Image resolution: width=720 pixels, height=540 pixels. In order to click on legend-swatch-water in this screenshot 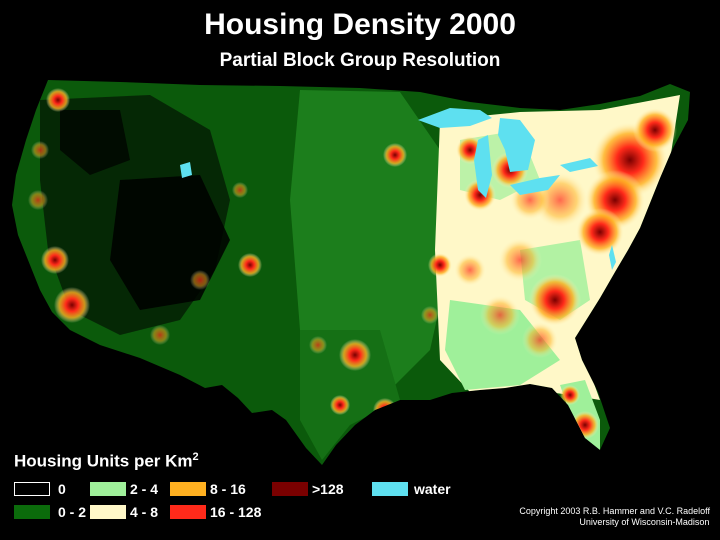, I will do `click(390, 489)`.